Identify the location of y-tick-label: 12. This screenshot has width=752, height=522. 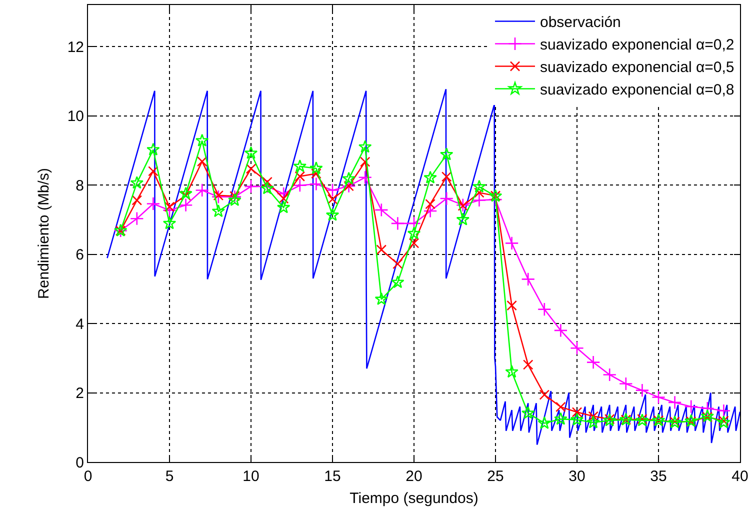
(75, 47).